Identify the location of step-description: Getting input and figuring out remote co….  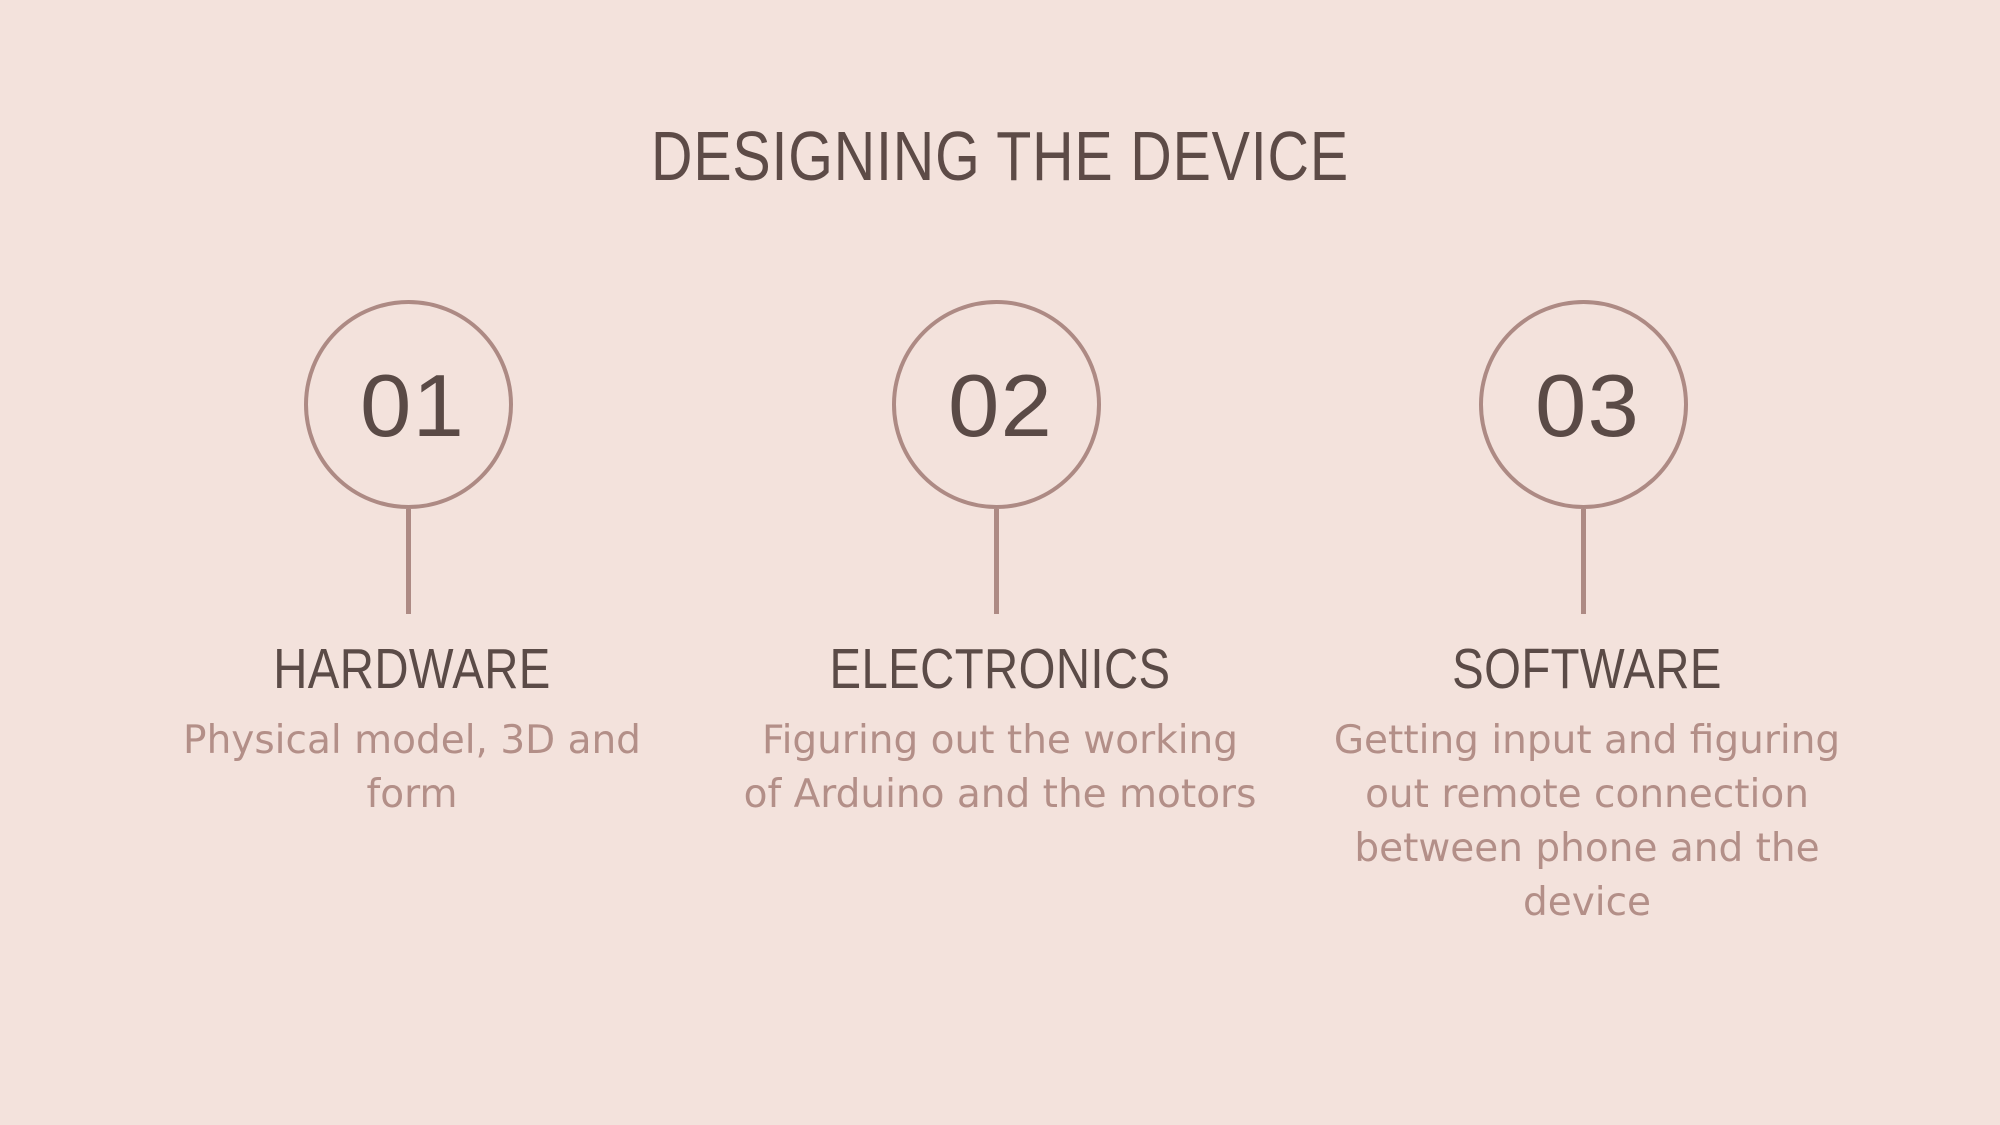
(1587, 821).